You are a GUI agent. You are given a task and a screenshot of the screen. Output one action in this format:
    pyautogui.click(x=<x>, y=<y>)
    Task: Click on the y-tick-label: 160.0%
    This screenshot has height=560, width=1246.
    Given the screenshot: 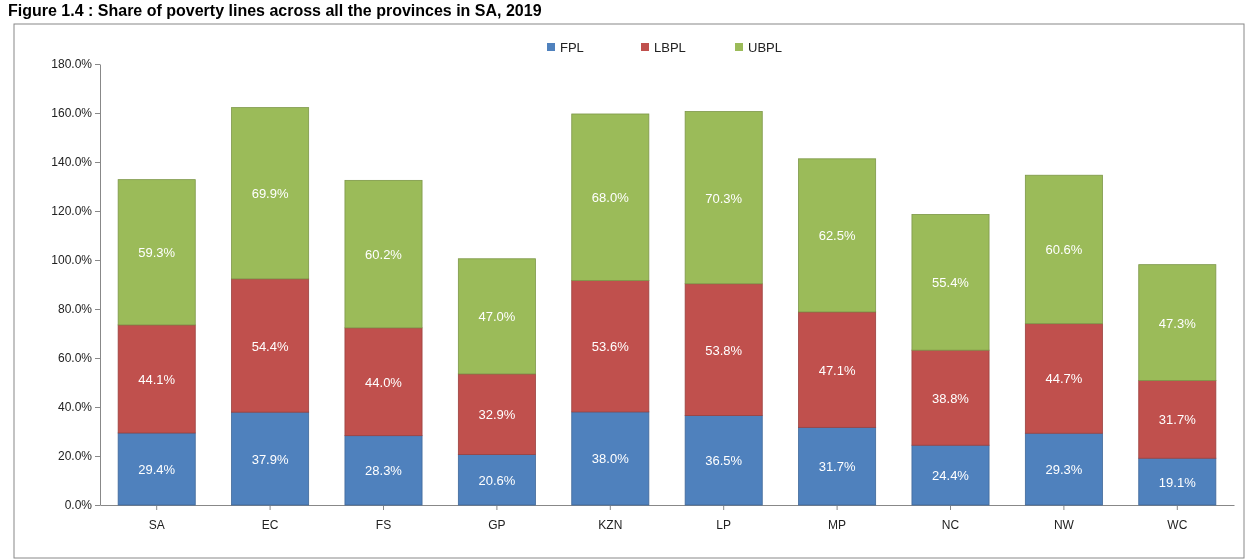 What is the action you would take?
    pyautogui.click(x=72, y=113)
    